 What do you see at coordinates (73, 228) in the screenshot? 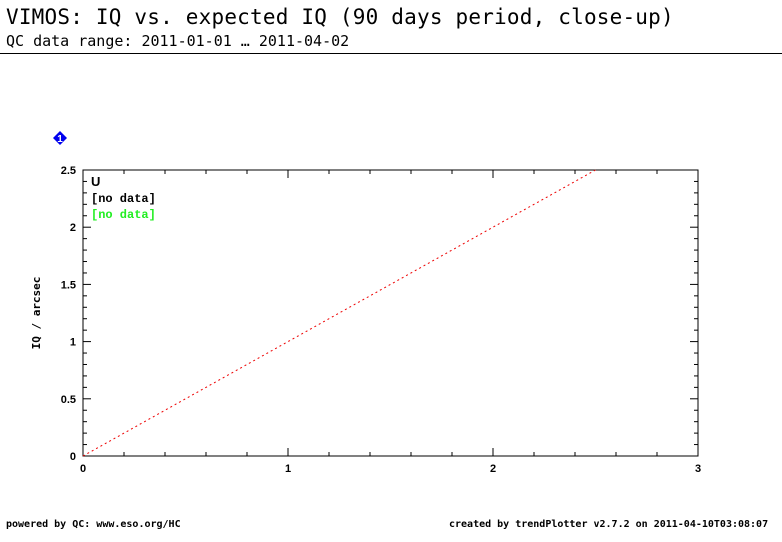
I see `y-tick-label: 2` at bounding box center [73, 228].